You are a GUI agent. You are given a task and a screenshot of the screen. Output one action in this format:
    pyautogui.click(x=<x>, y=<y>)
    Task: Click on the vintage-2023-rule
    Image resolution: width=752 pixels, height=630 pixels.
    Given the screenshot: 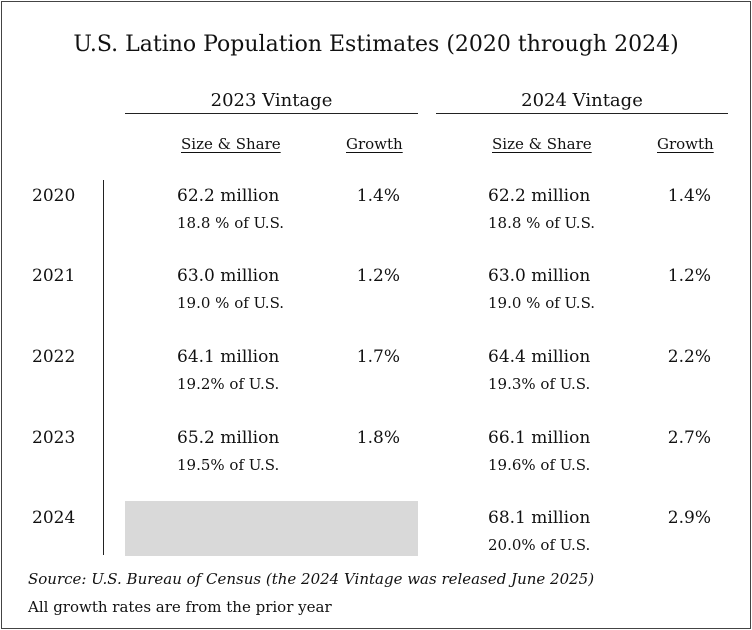 What is the action you would take?
    pyautogui.click(x=271, y=113)
    